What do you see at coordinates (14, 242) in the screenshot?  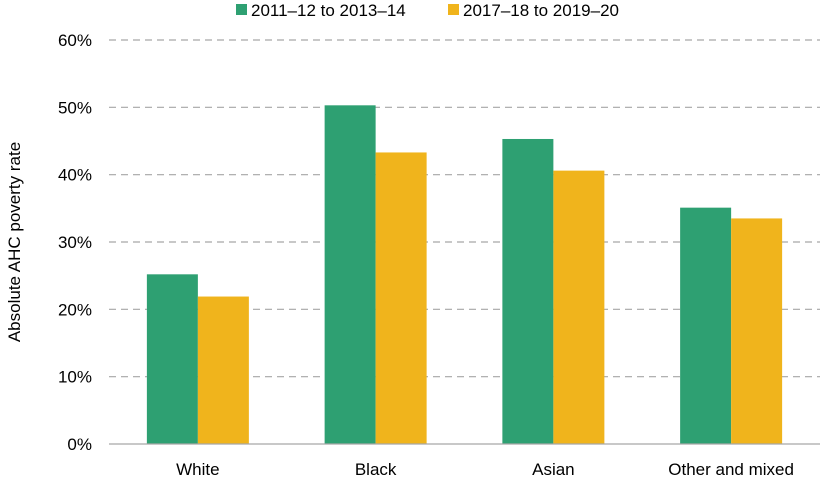 I see `y-axis-title: Absolute AHC poverty rate` at bounding box center [14, 242].